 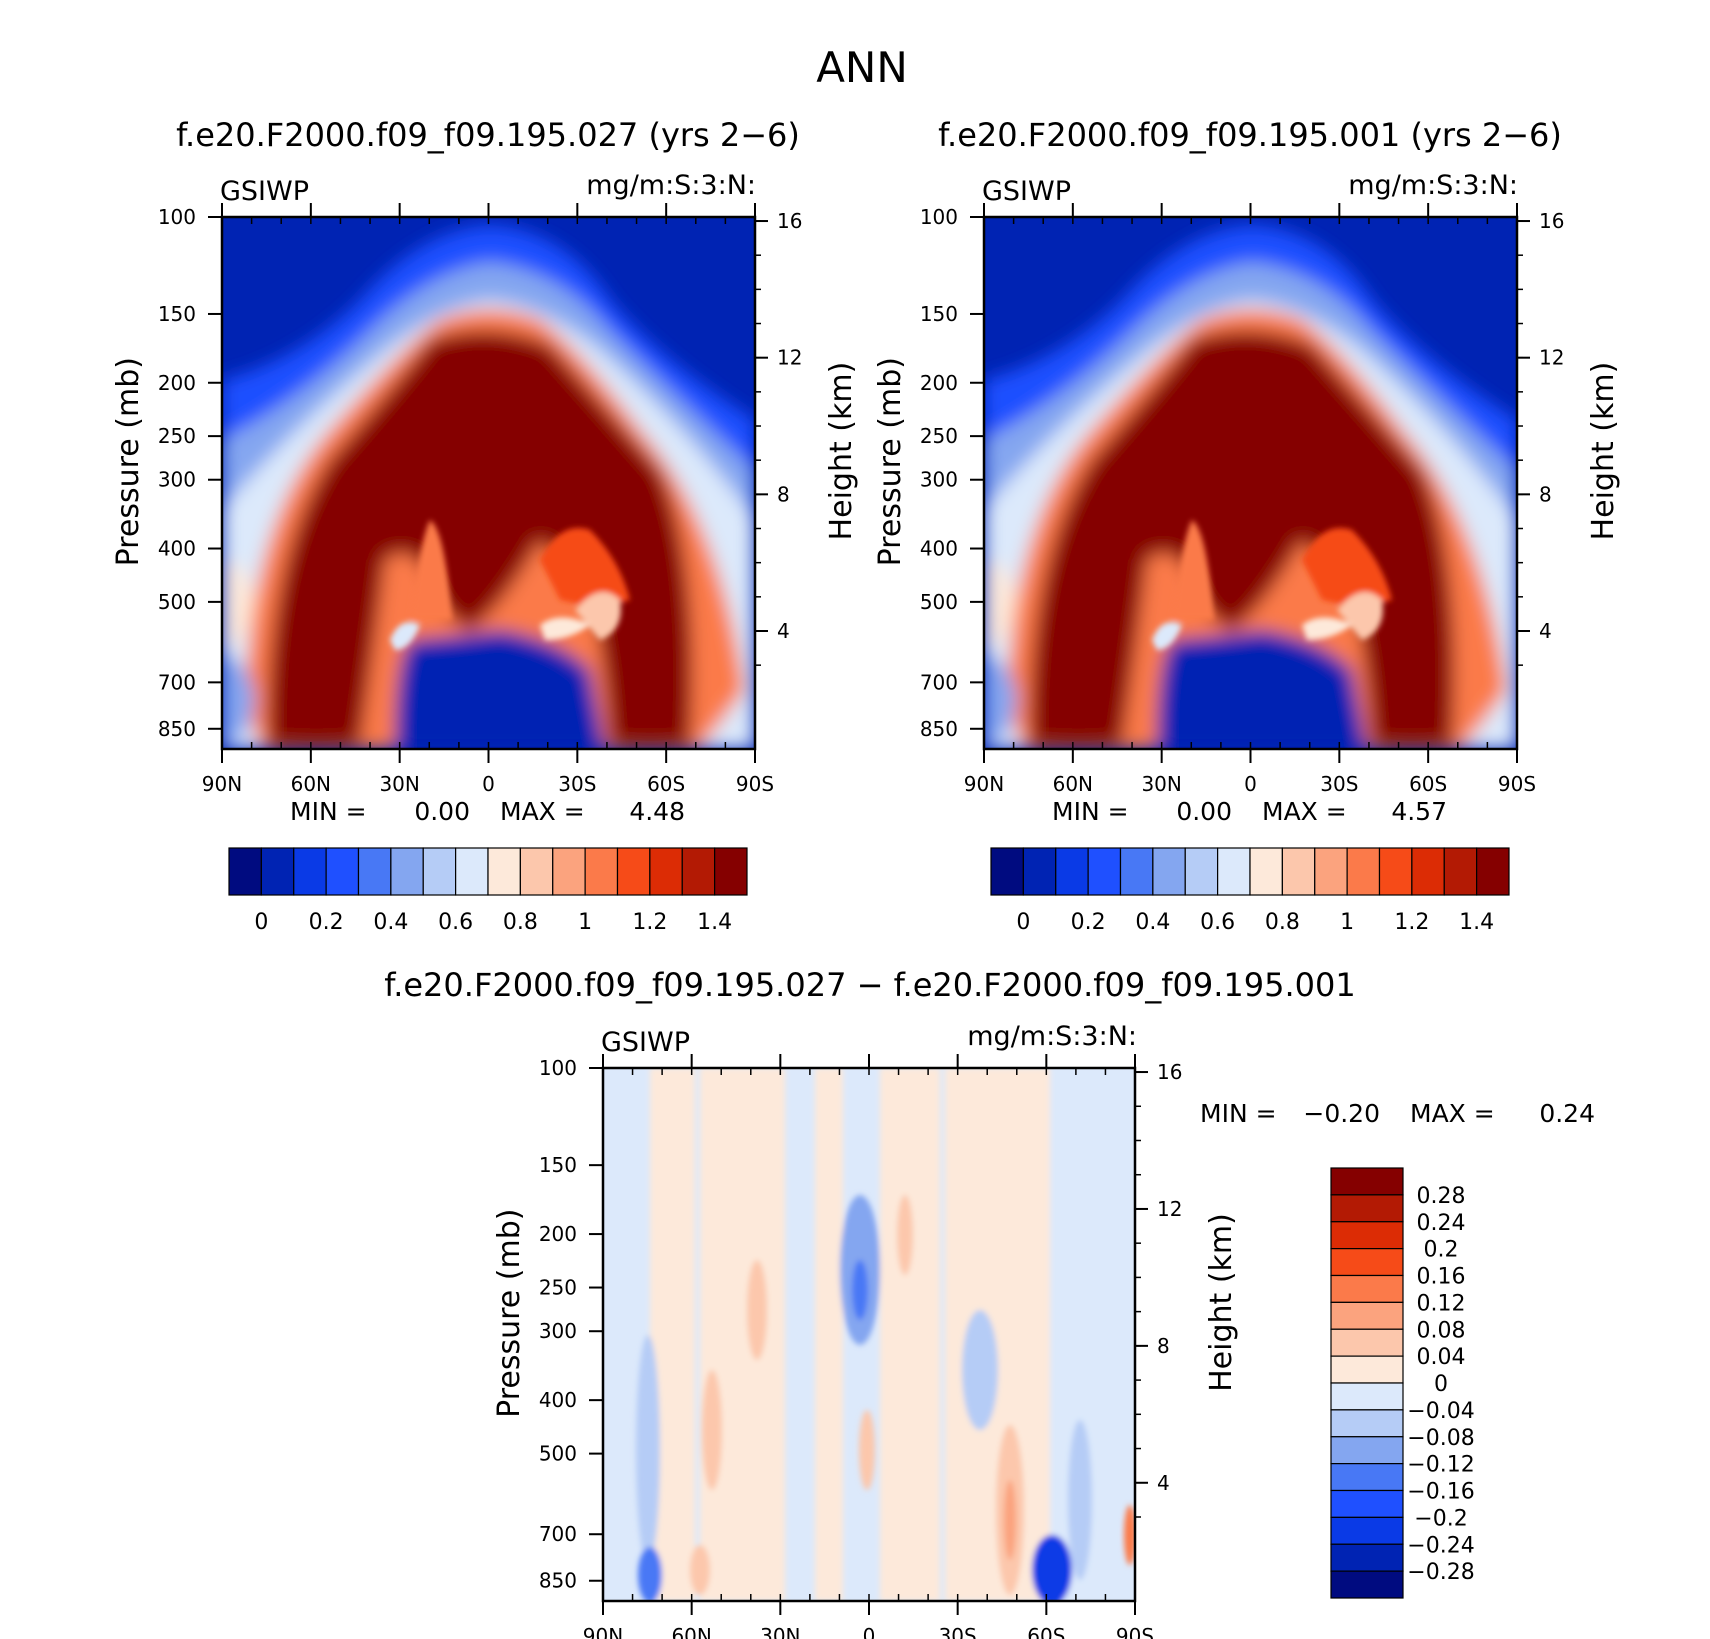 What do you see at coordinates (869, 1631) in the screenshot?
I see `x-tick-label: 0` at bounding box center [869, 1631].